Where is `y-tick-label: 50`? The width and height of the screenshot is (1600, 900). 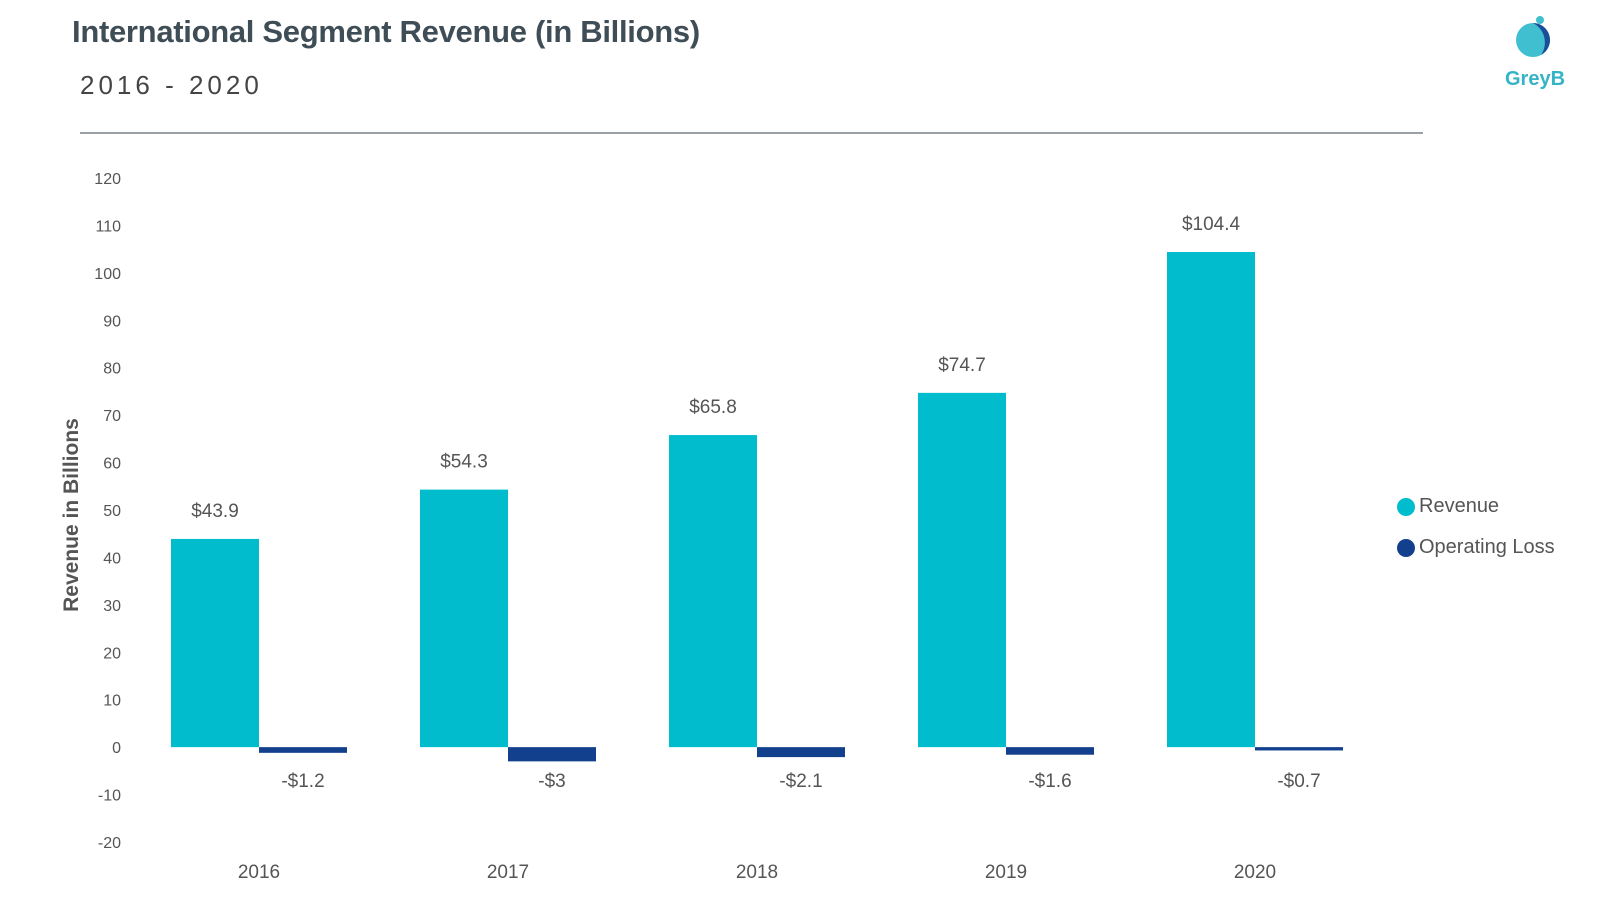 y-tick-label: 50 is located at coordinates (112, 511).